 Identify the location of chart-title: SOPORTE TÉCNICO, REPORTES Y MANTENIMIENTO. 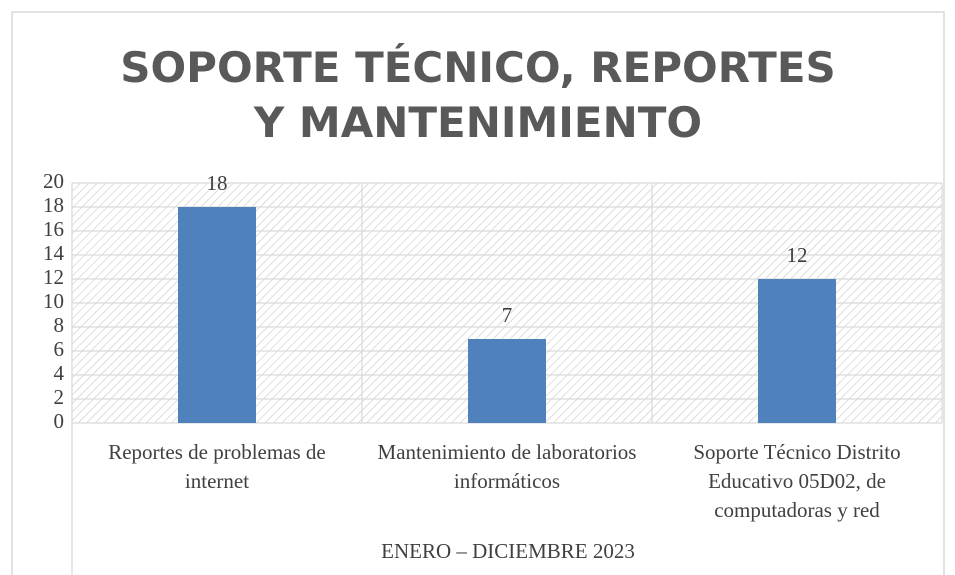
(478, 94).